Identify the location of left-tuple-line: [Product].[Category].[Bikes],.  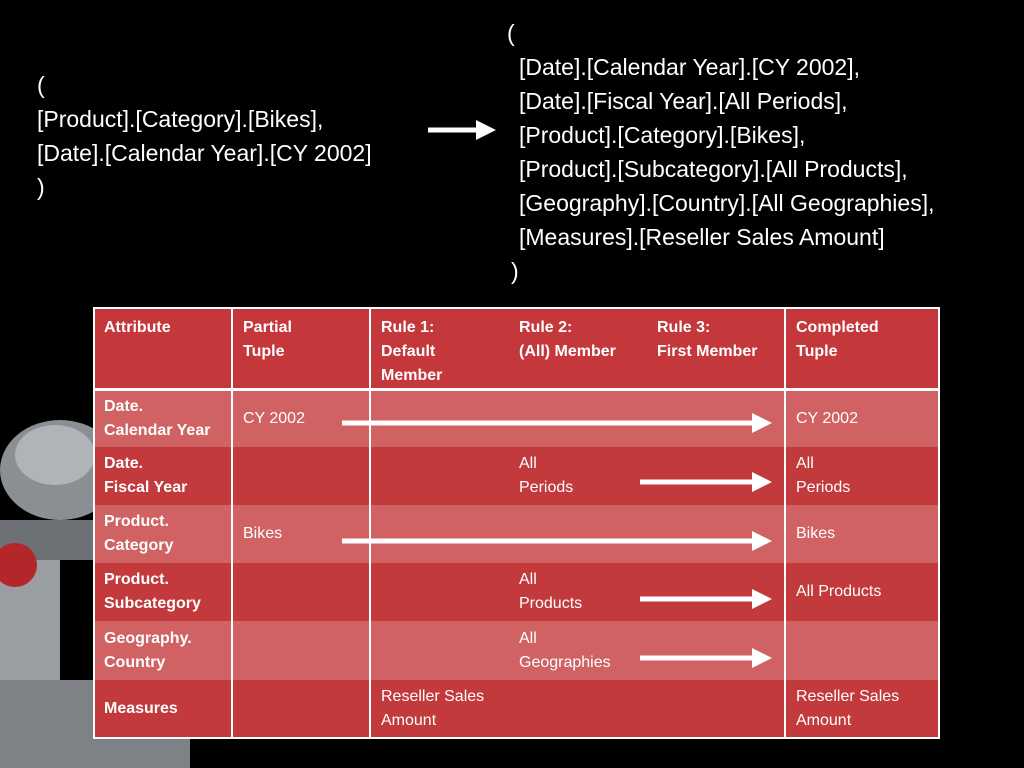
(180, 119).